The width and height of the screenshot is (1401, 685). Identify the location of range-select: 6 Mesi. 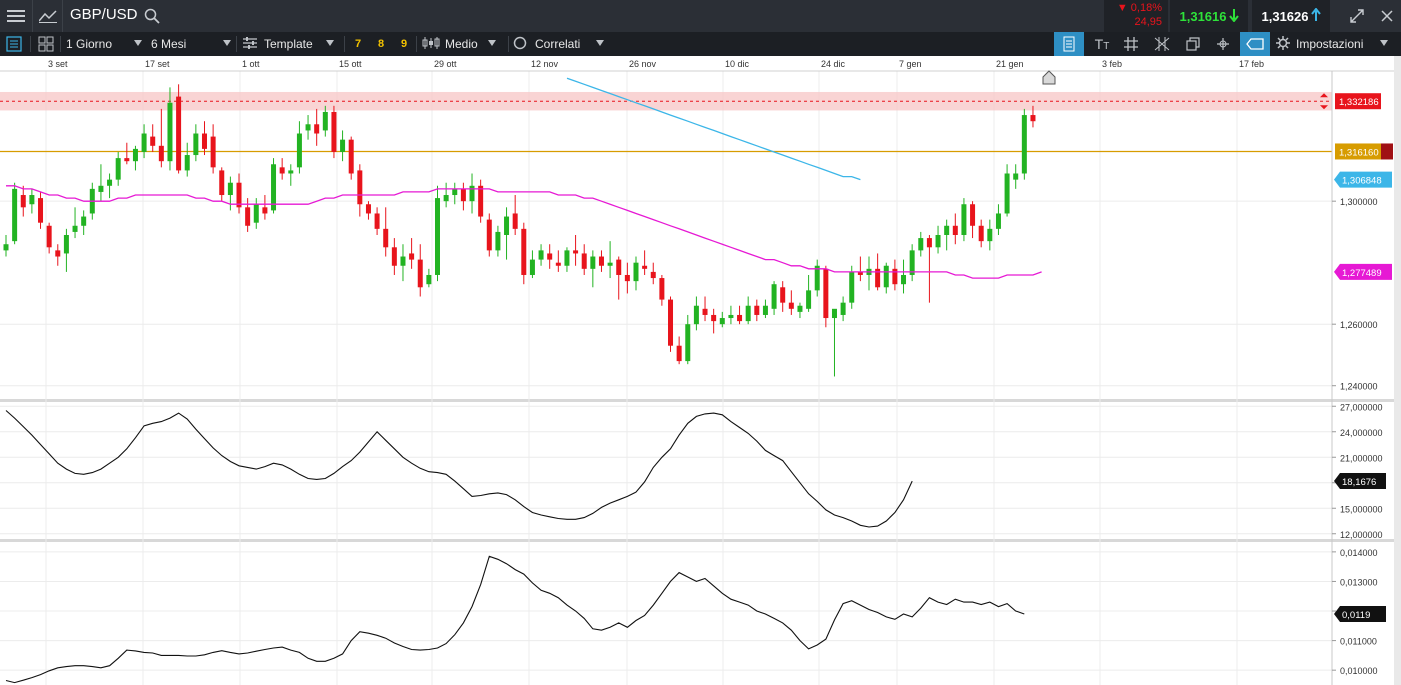
(190, 44).